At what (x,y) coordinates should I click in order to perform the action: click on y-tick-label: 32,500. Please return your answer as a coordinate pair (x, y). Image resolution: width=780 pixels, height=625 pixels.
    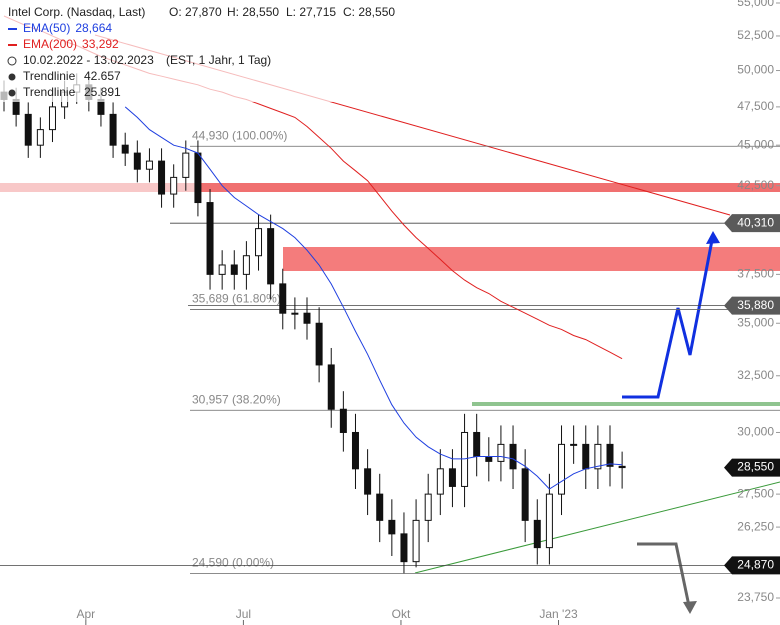
    Looking at the image, I should click on (755, 375).